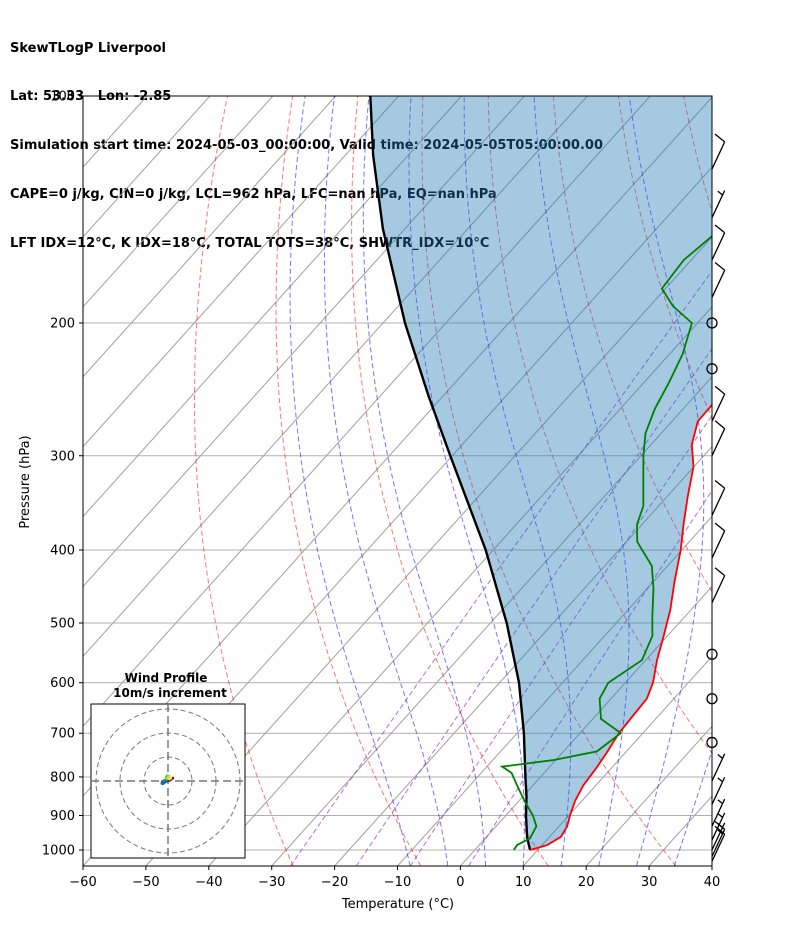 This screenshot has width=794, height=937. Describe the element at coordinates (62, 550) in the screenshot. I see `y-tick-label: 400` at that location.